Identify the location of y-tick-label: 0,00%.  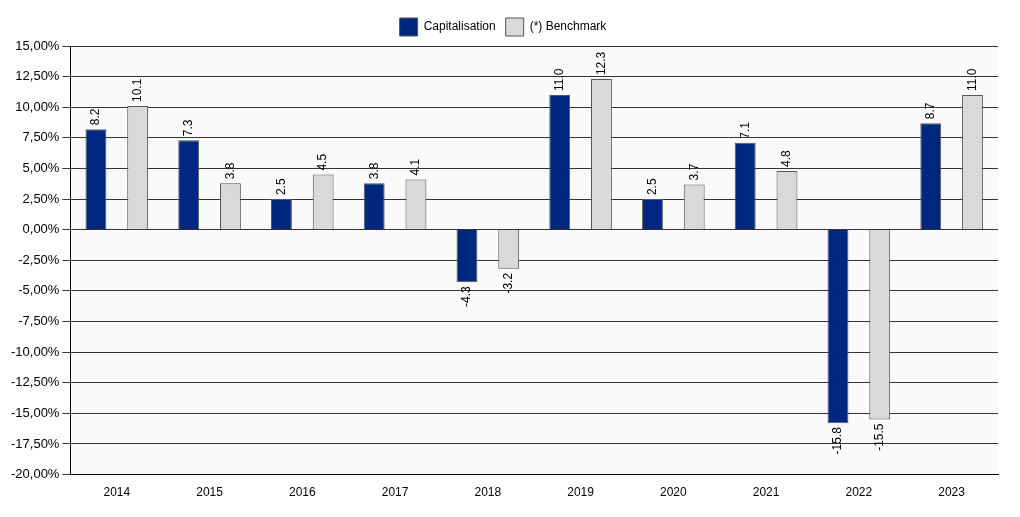
(41, 229).